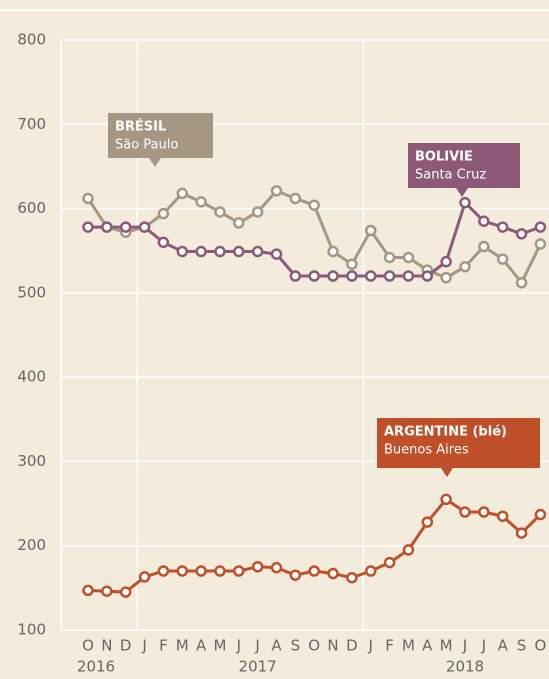  I want to click on y-tick-label: 200, so click(31, 545).